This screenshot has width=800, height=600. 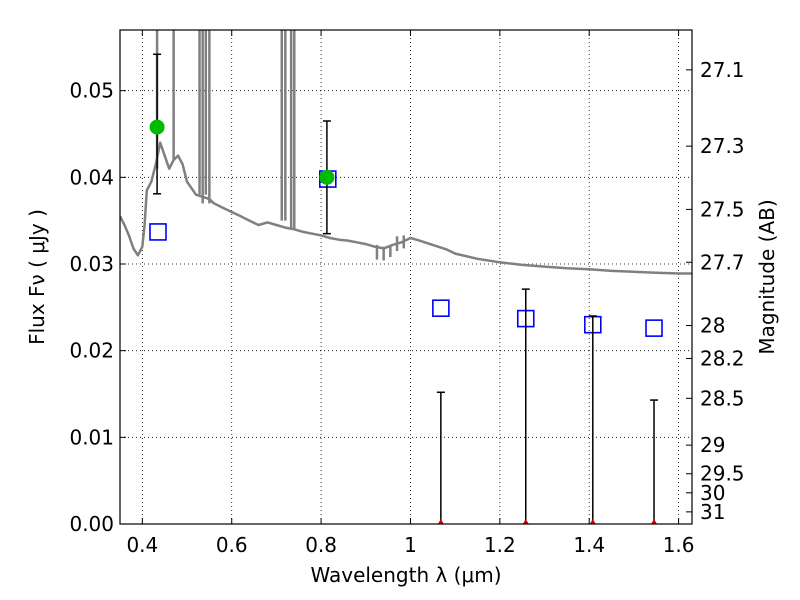 I want to click on magnitude-tick-label: 28, so click(x=712, y=326).